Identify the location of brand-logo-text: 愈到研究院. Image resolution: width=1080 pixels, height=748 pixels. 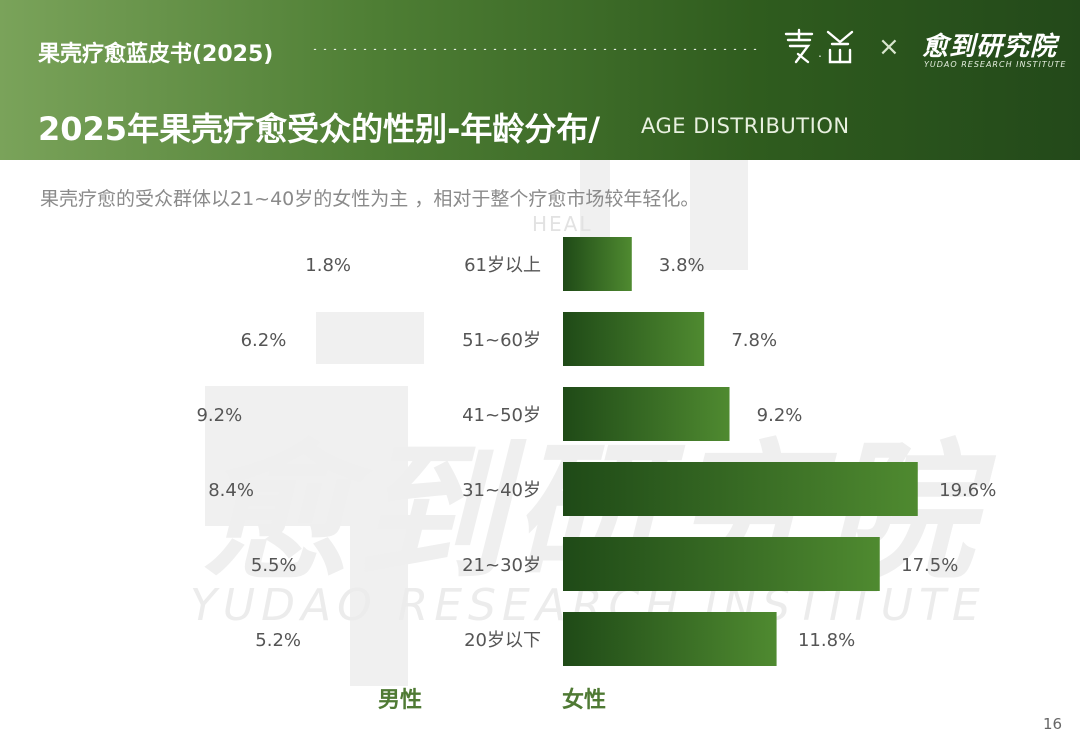
(990, 47).